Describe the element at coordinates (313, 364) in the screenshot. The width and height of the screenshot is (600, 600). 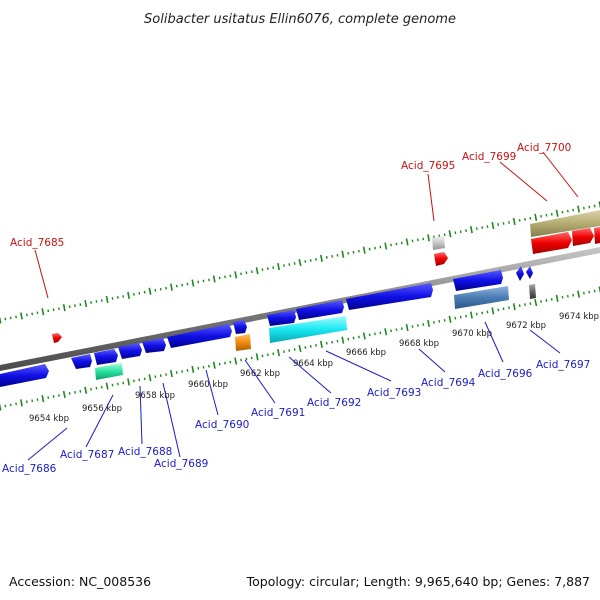
I see `kbp-label: 9664 kbp` at that location.